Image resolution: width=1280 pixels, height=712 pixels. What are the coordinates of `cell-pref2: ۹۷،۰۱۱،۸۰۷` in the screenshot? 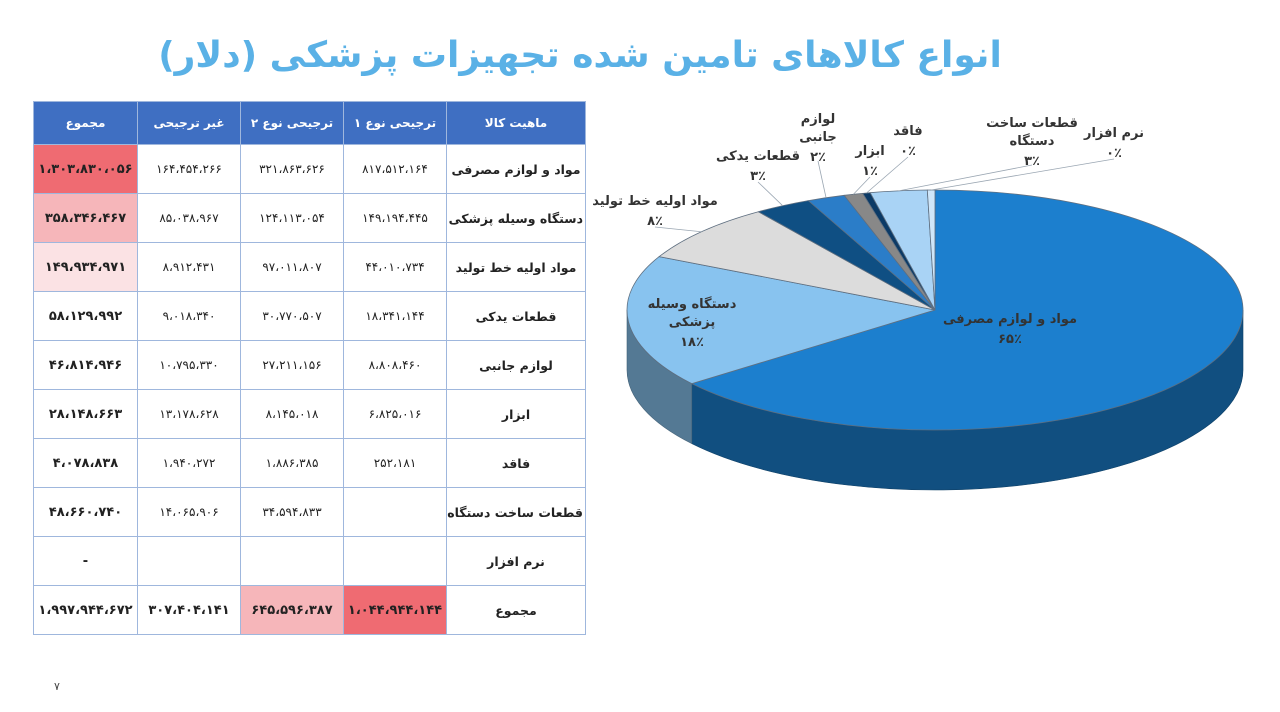 It's located at (292, 267).